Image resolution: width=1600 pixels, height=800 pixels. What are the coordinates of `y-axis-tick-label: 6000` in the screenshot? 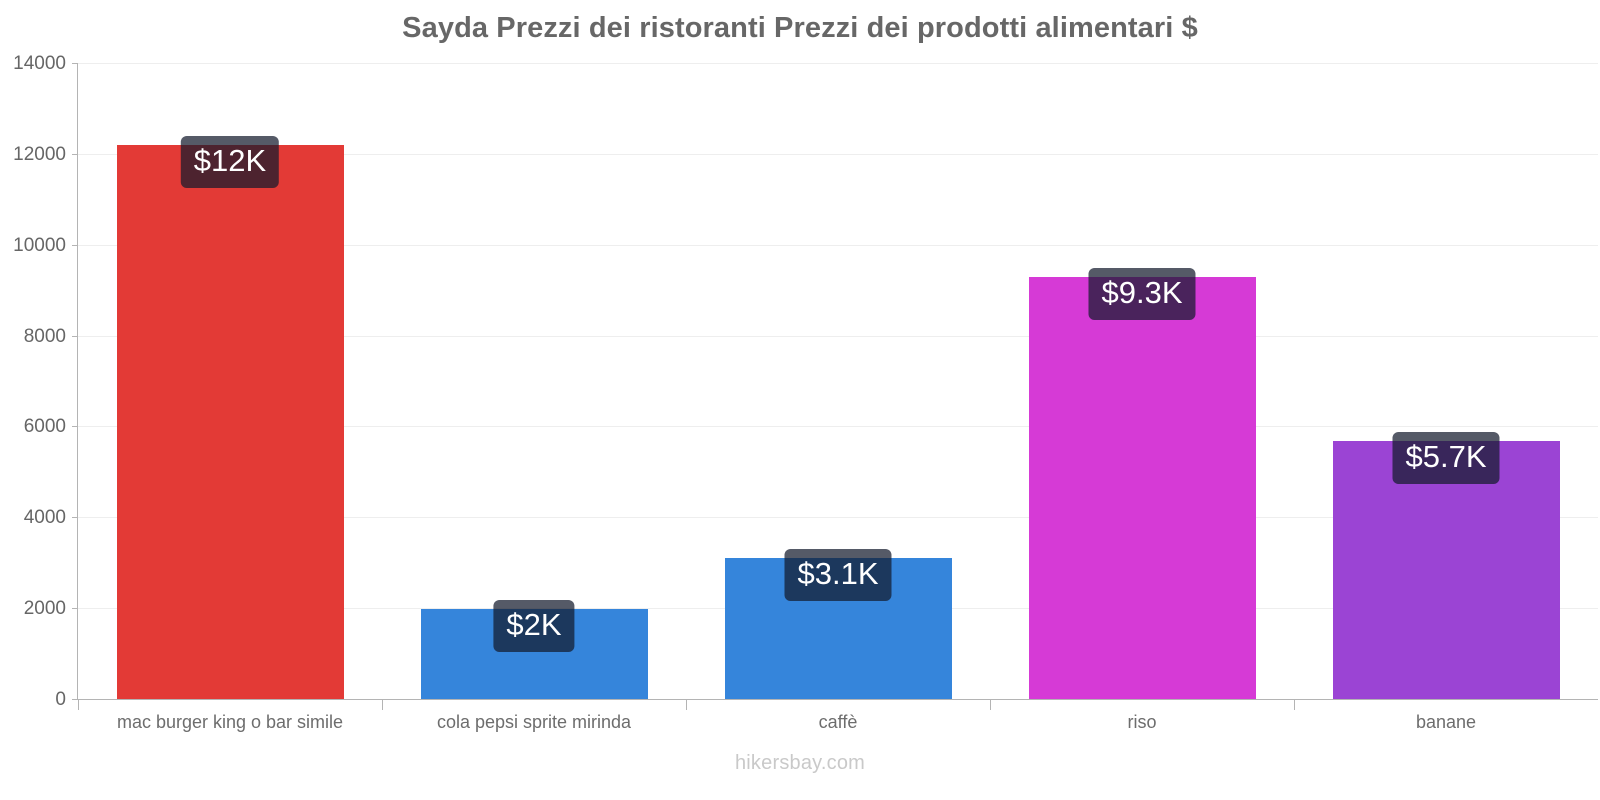 It's located at (44, 427).